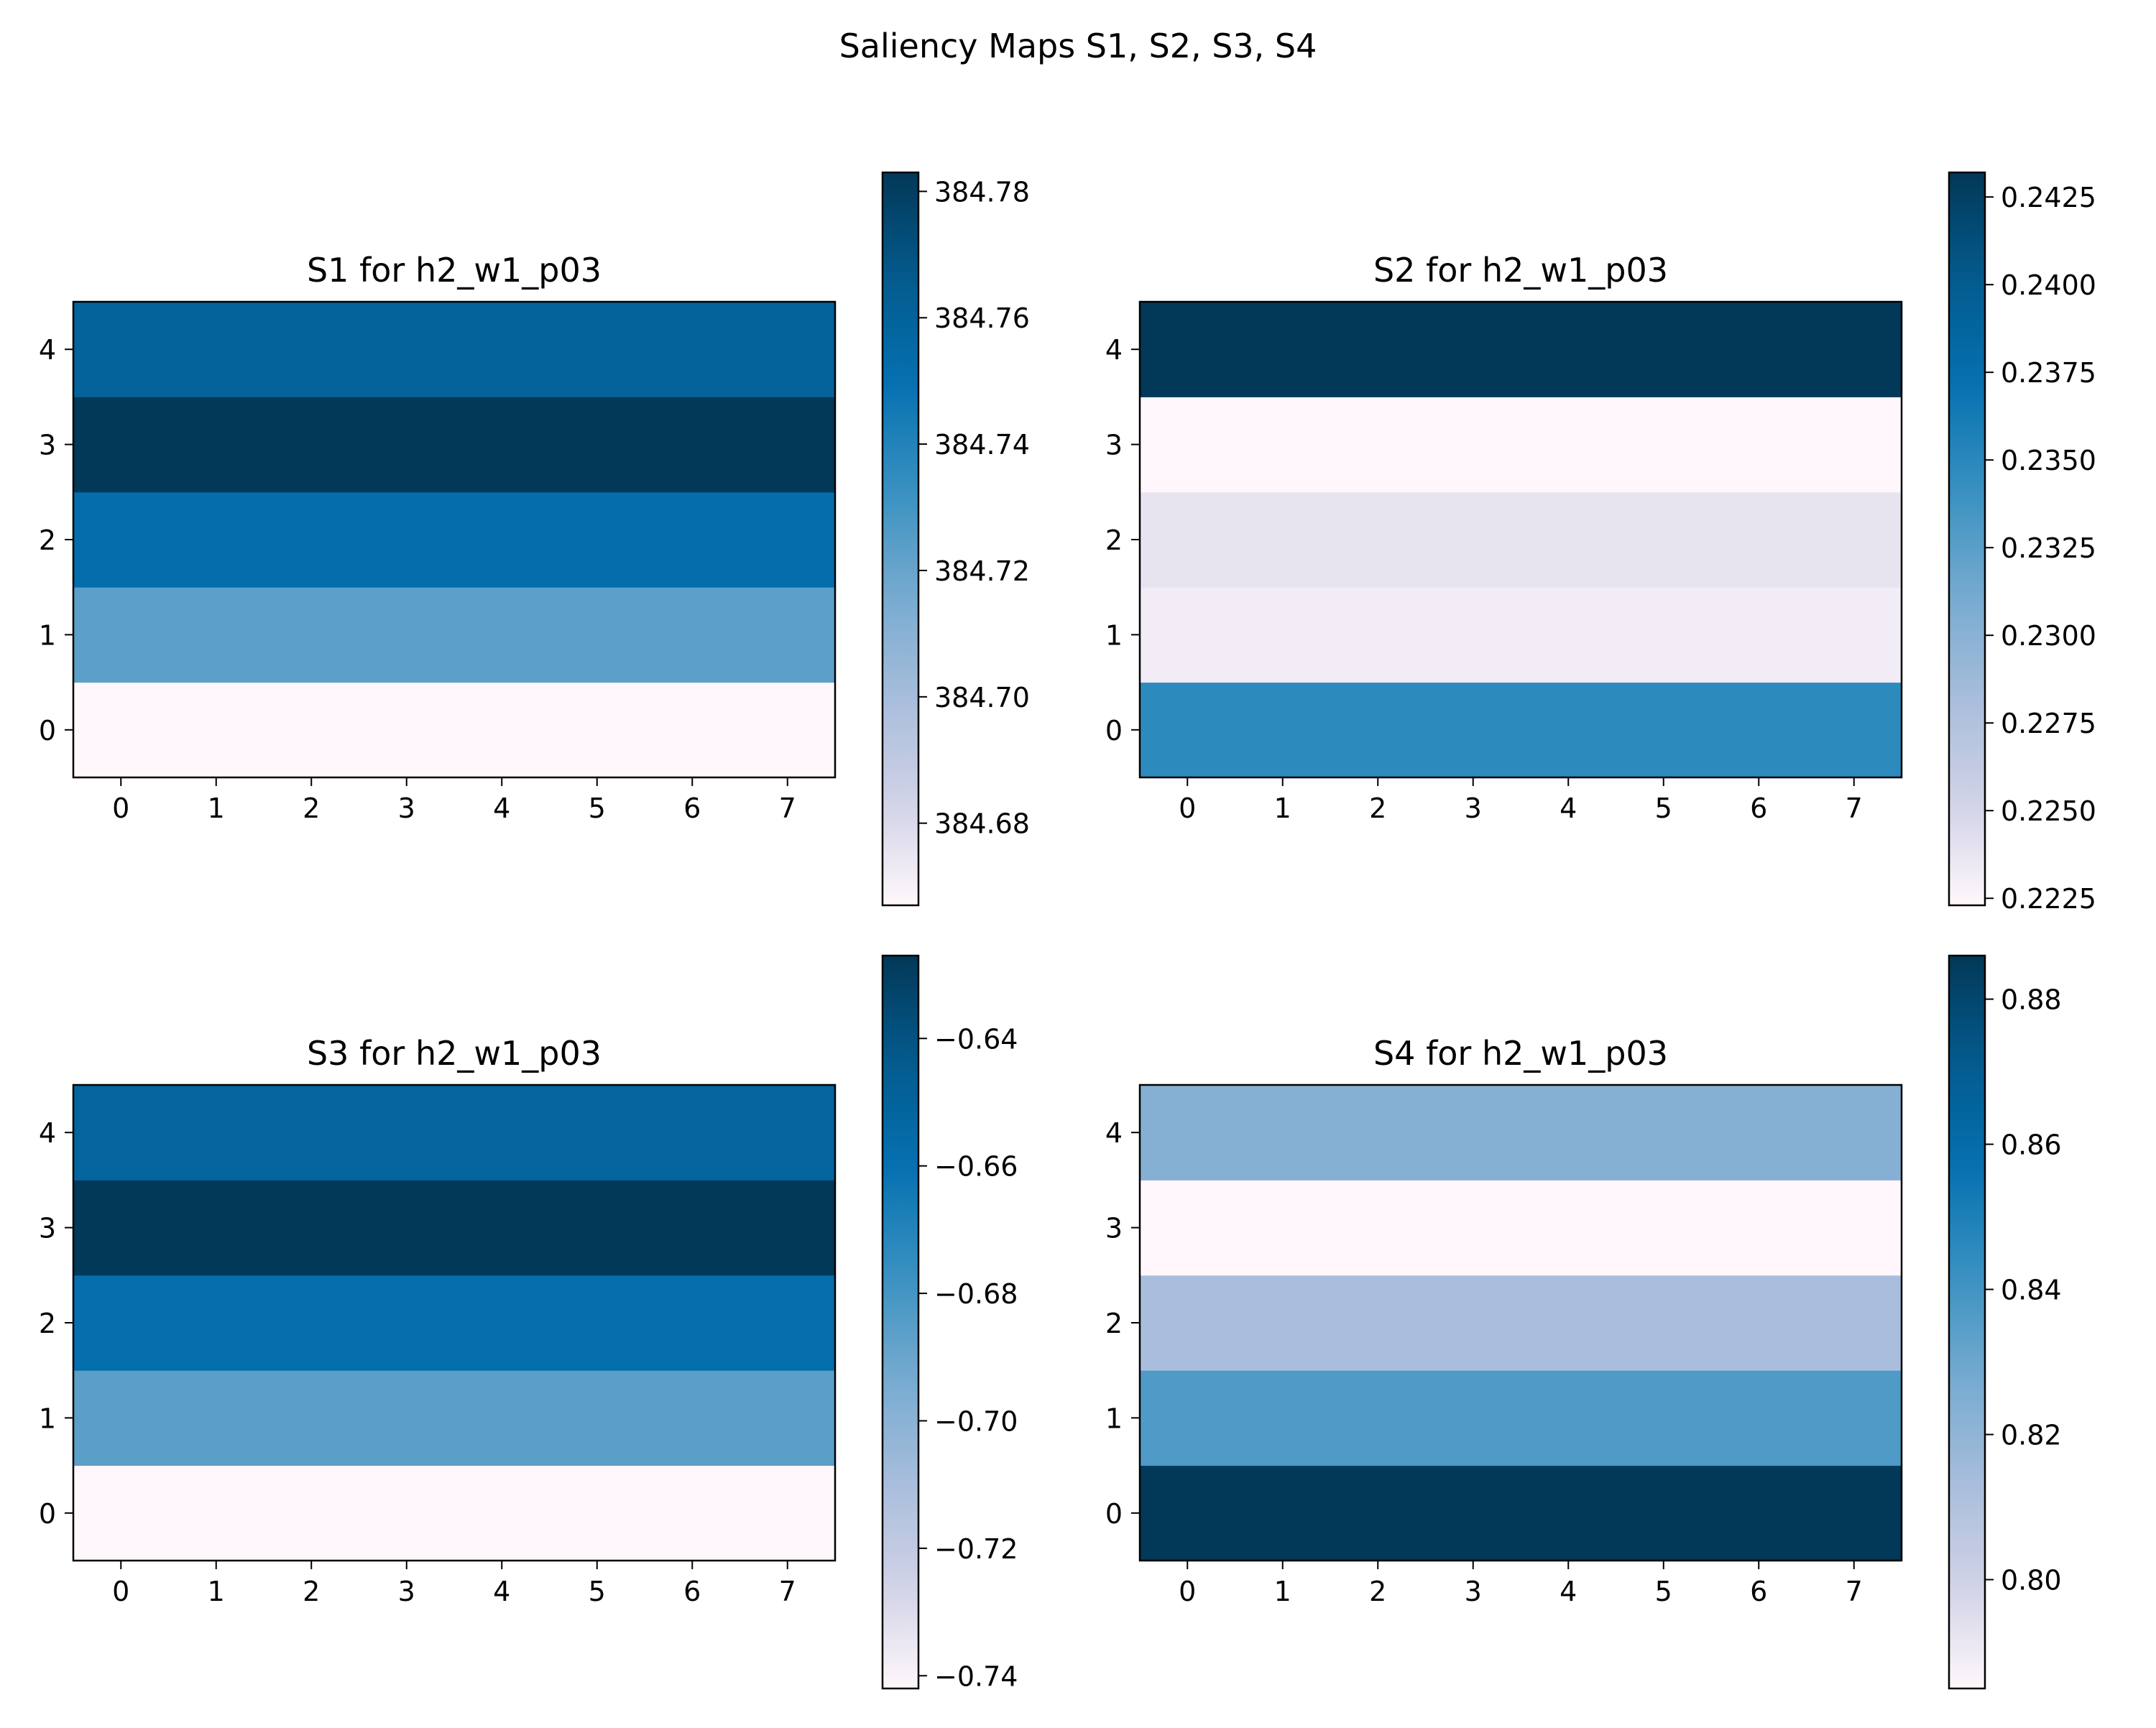 Image resolution: width=2156 pixels, height=1728 pixels. What do you see at coordinates (982, 445) in the screenshot?
I see `colorbar-tick-label: 384.74` at bounding box center [982, 445].